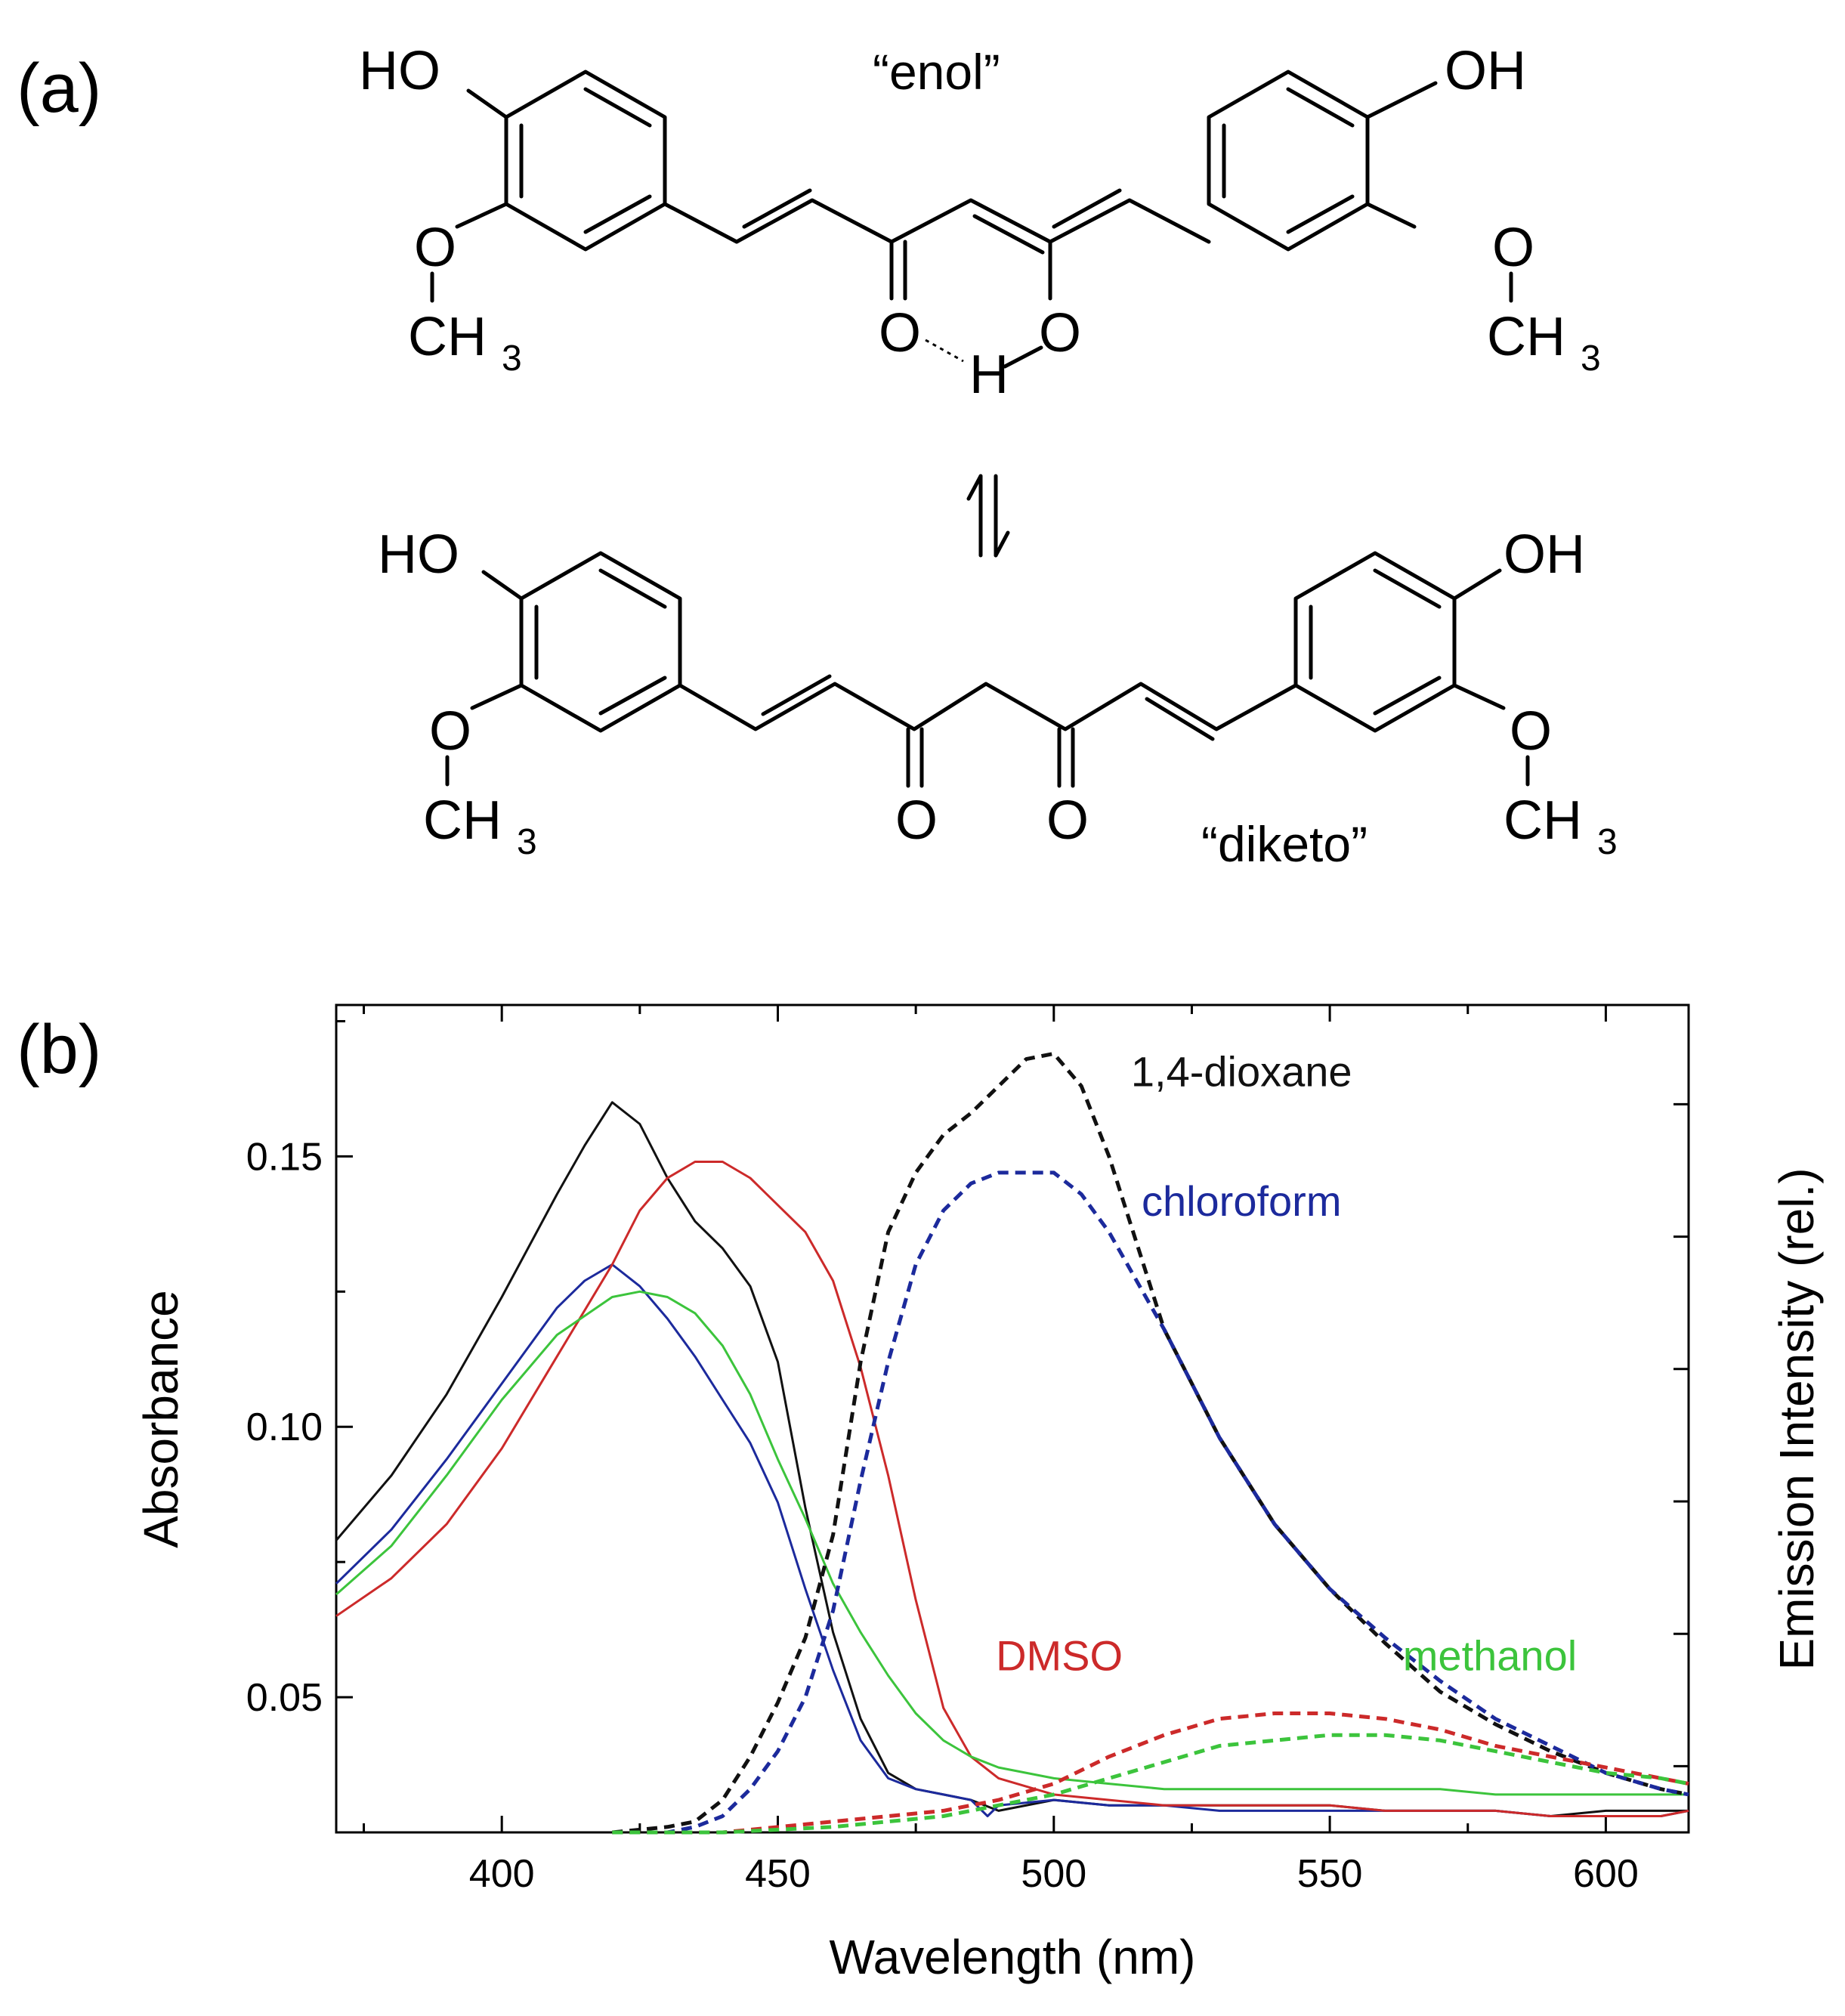  Describe the element at coordinates (502, 585) in the screenshot. I see `diketo-left-oh-bond` at that location.